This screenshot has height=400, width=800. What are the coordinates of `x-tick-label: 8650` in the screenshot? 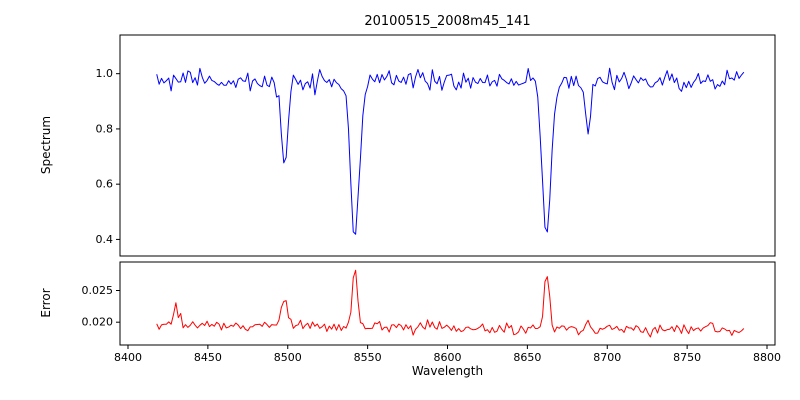 It's located at (527, 357).